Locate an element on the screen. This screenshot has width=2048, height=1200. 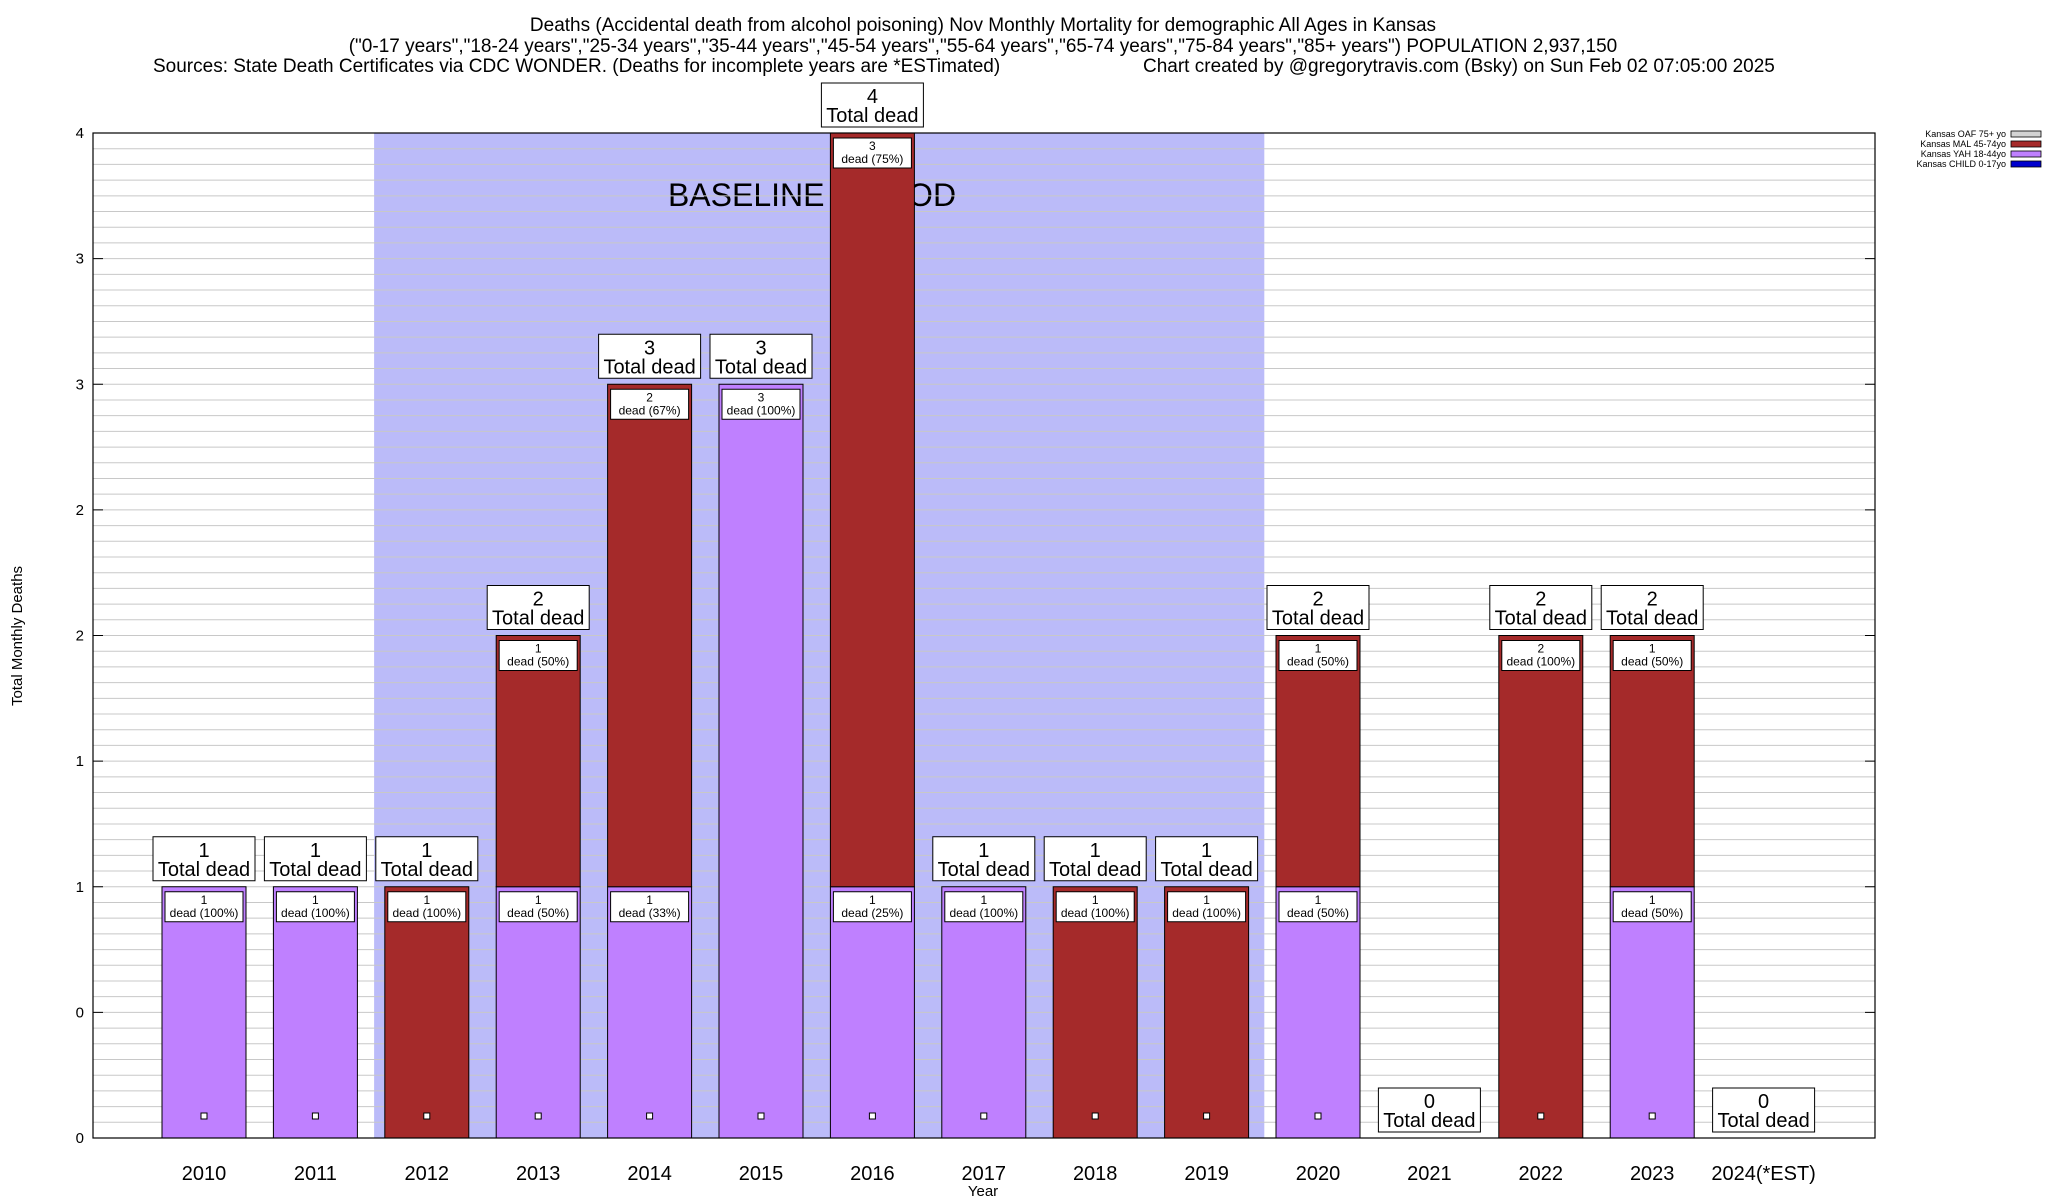
y-tick-label: 0 is located at coordinates (80, 1012).